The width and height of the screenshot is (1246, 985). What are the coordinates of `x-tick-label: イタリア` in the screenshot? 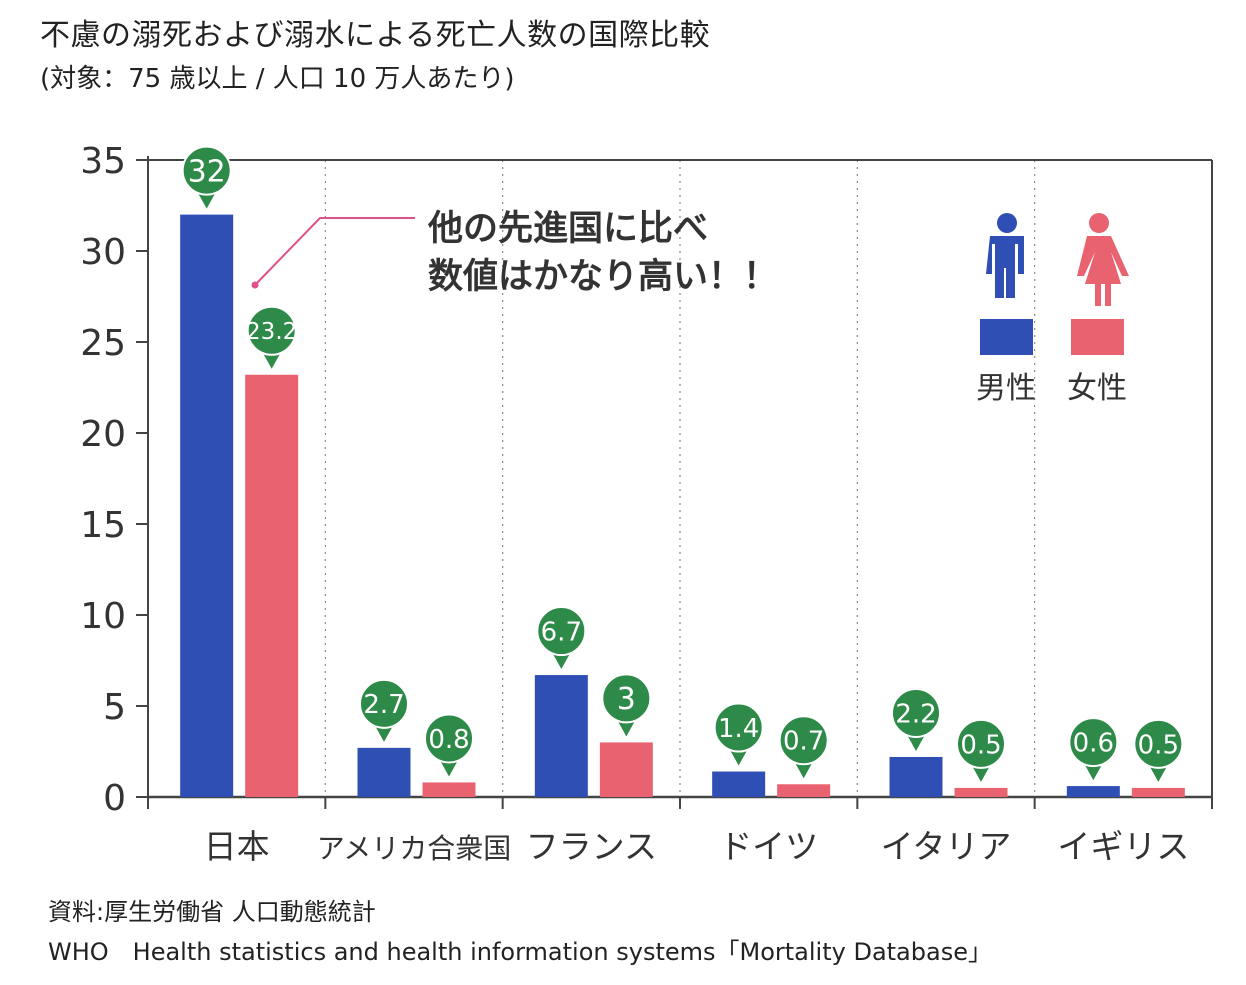 It's located at (946, 846).